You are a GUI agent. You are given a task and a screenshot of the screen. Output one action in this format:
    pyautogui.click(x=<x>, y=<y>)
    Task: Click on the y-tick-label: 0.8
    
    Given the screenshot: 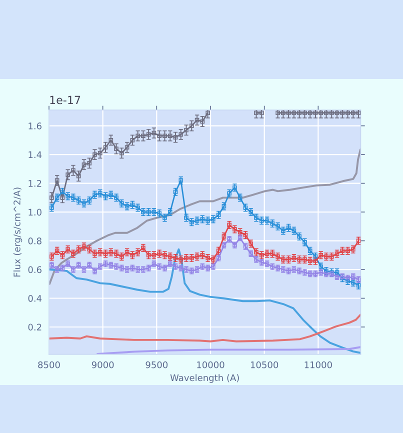 What is the action you would take?
    pyautogui.click(x=35, y=241)
    